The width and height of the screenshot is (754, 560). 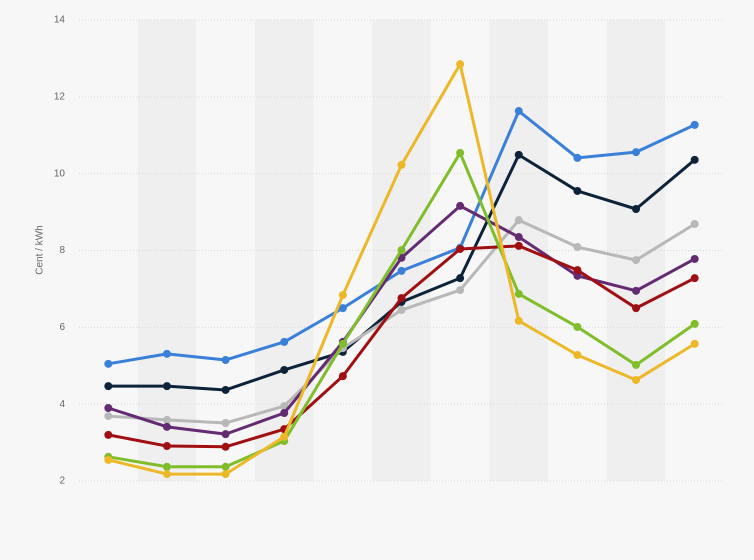 I want to click on y-tick-label: 14, so click(x=60, y=20).